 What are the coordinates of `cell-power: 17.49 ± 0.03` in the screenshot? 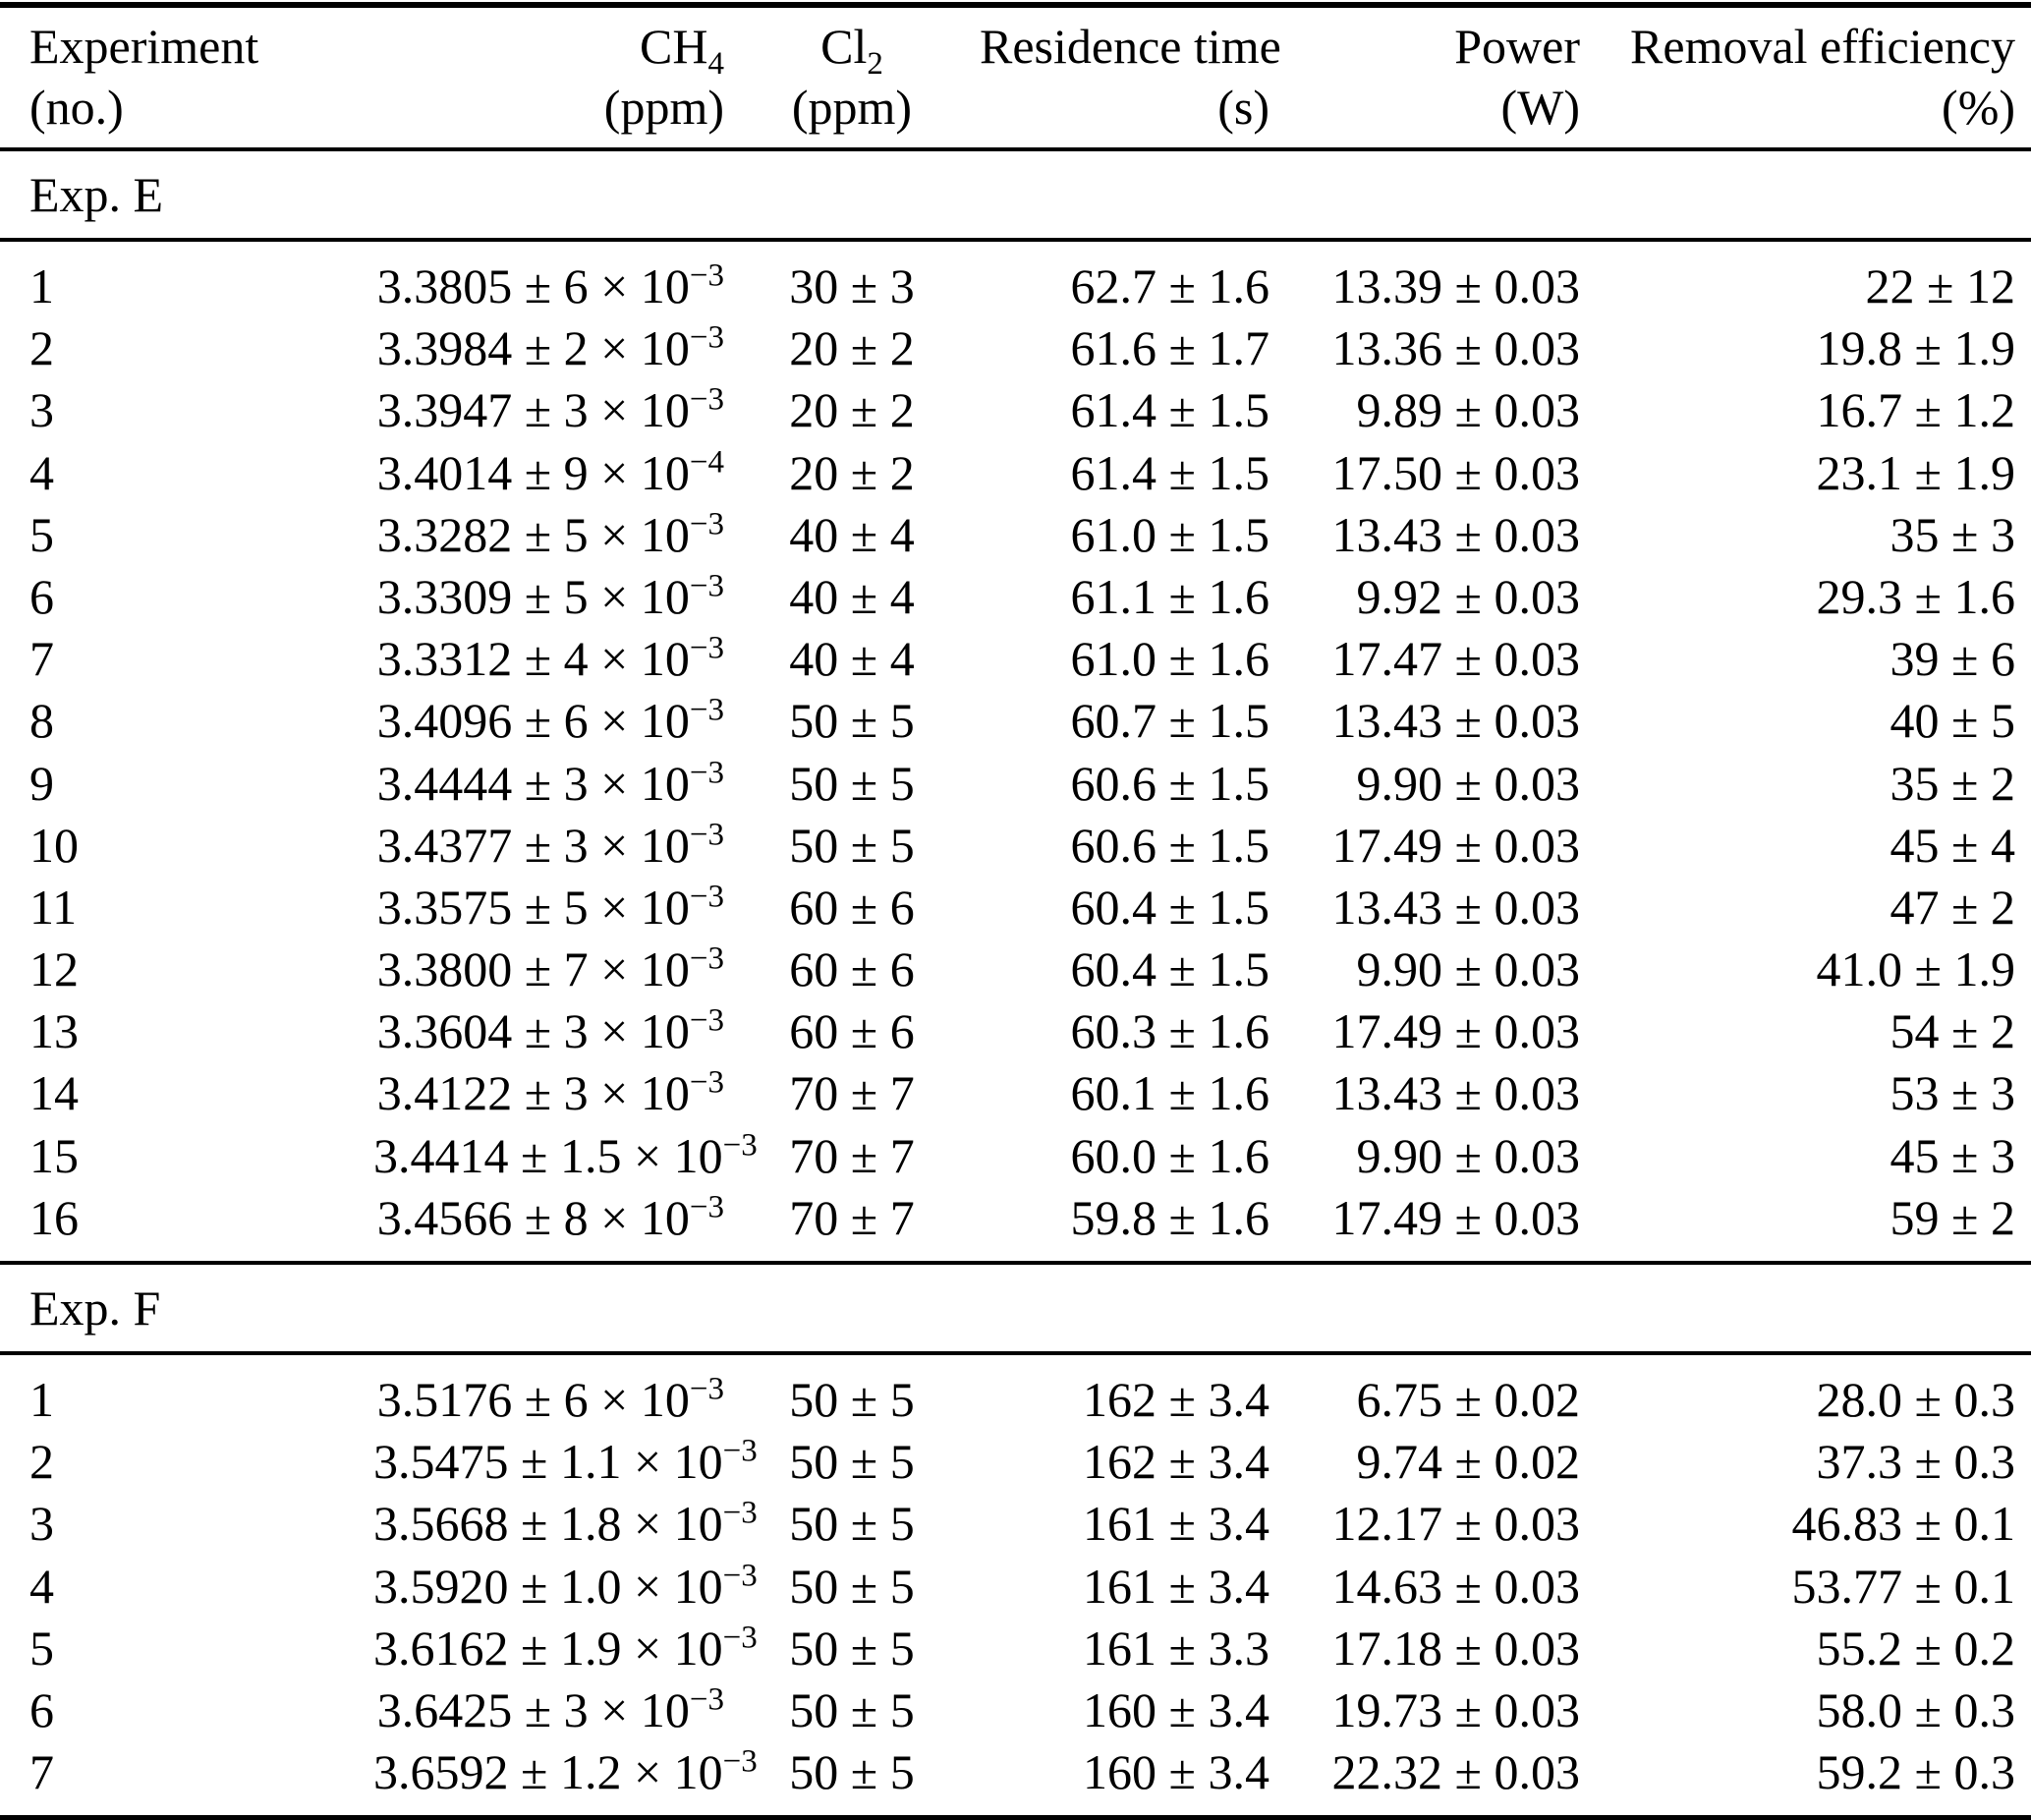 It's located at (1455, 1031).